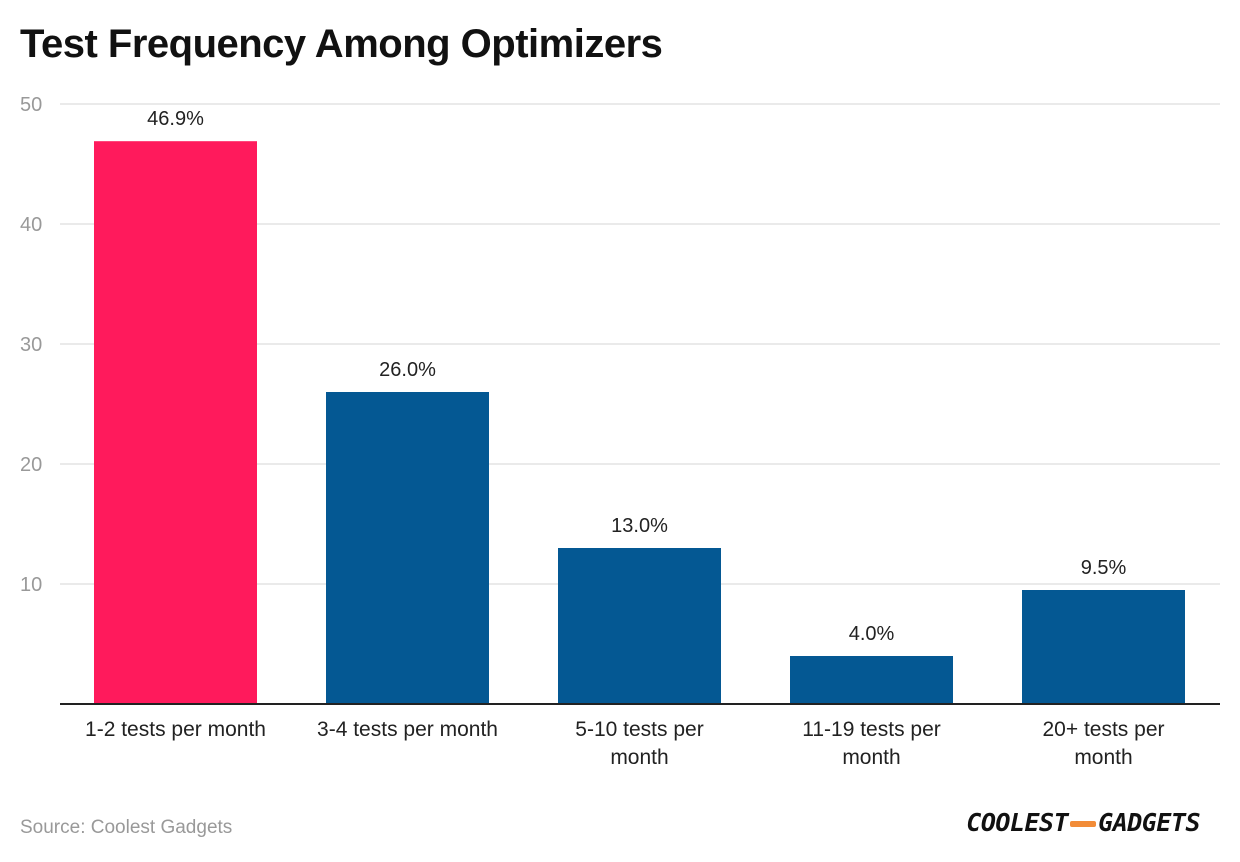 This screenshot has width=1240, height=862. What do you see at coordinates (1149, 822) in the screenshot?
I see `brand-logo-part2: GADGETS` at bounding box center [1149, 822].